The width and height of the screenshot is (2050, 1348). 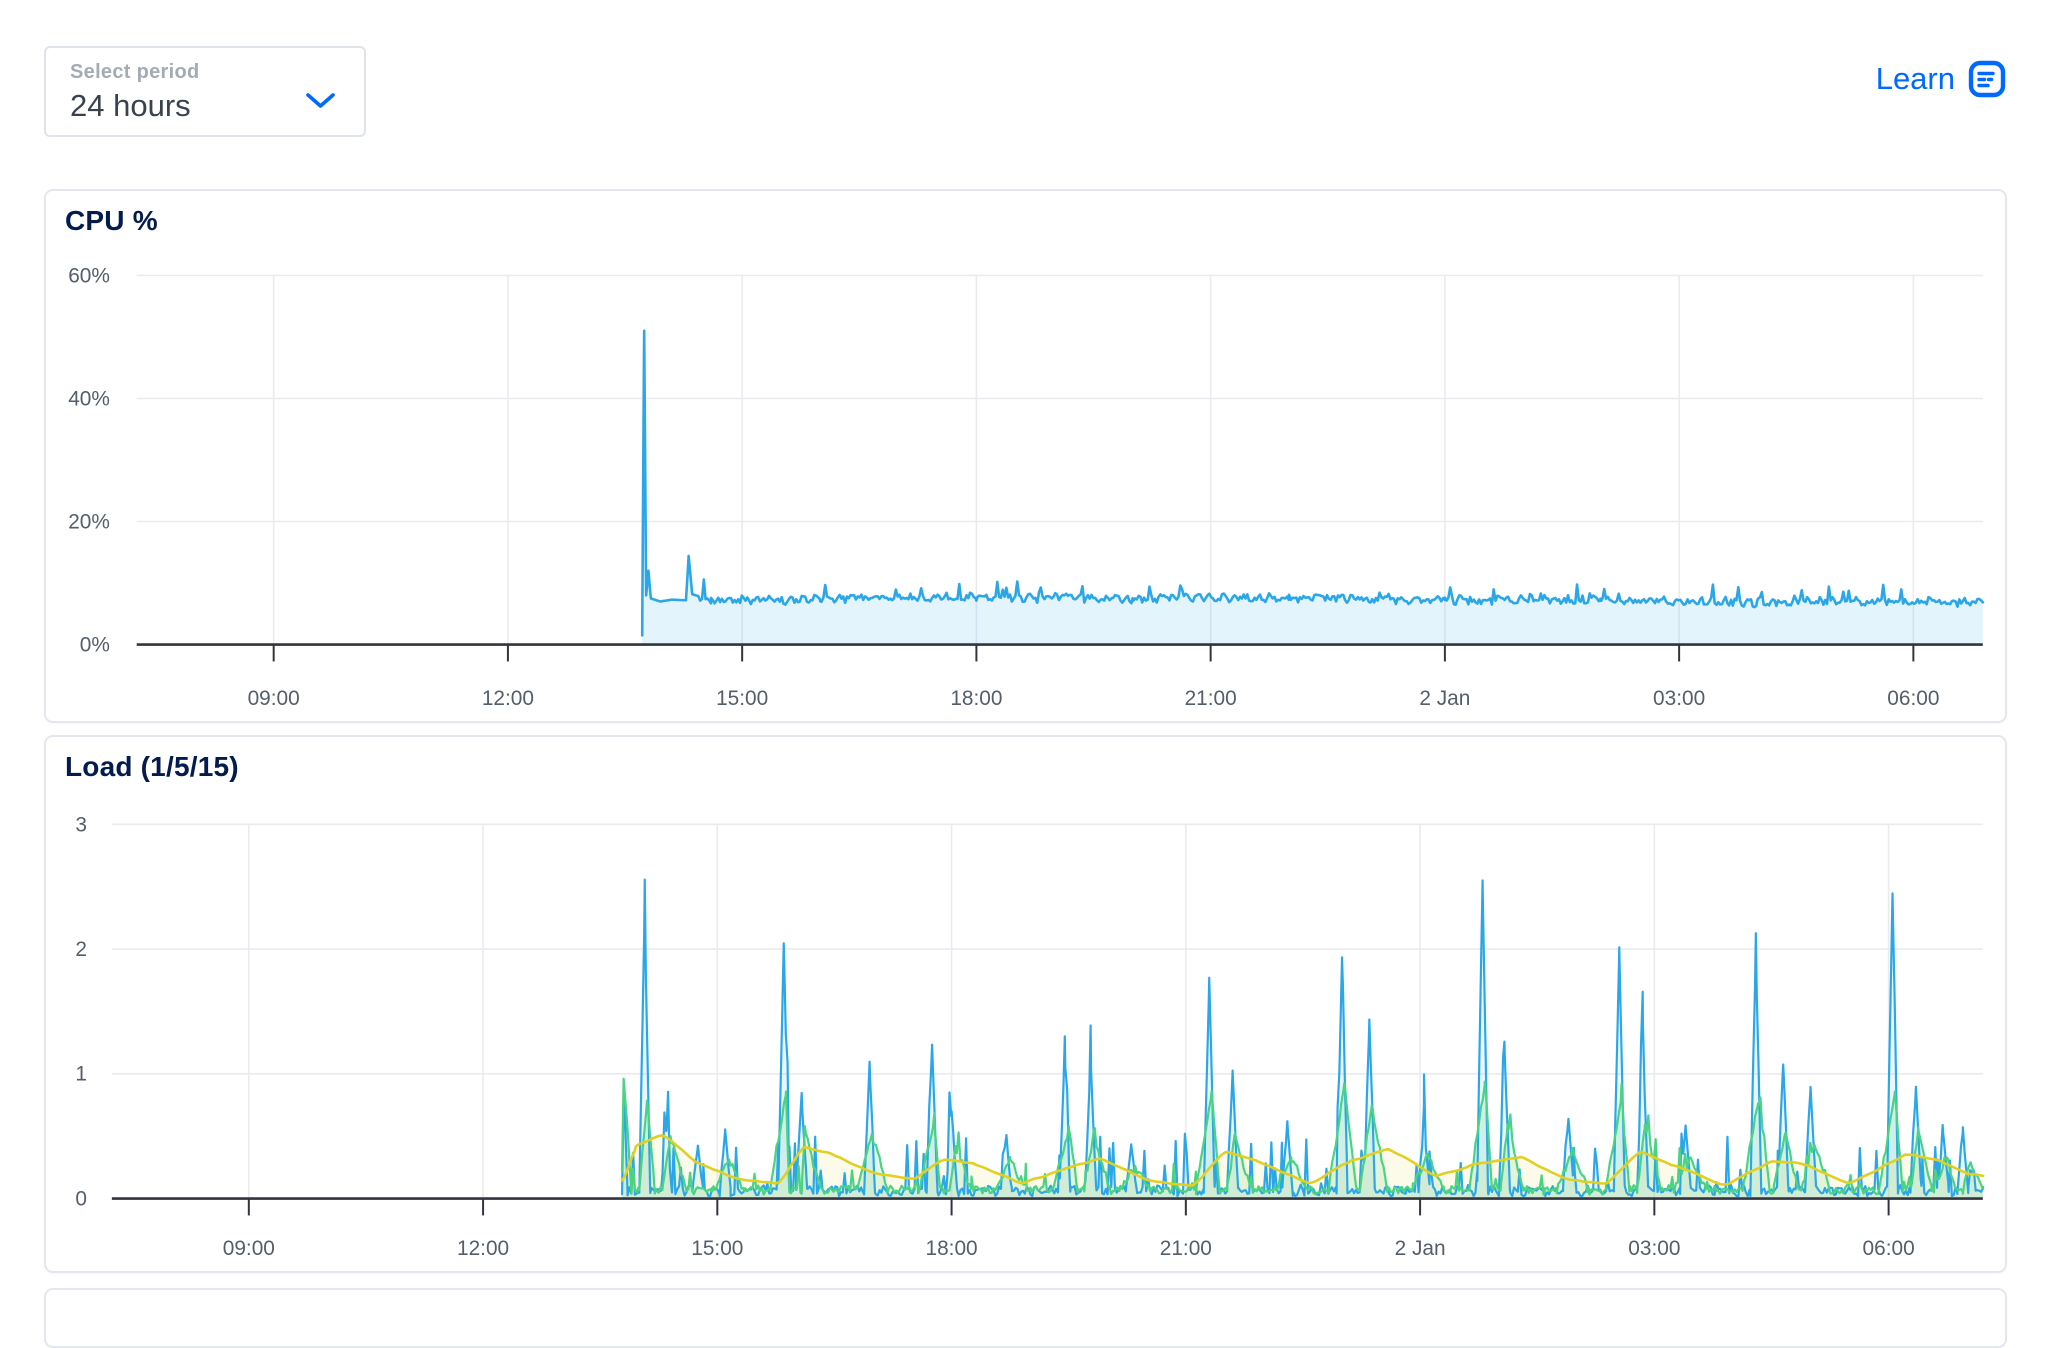 I want to click on cpu-line, so click(x=1312, y=483).